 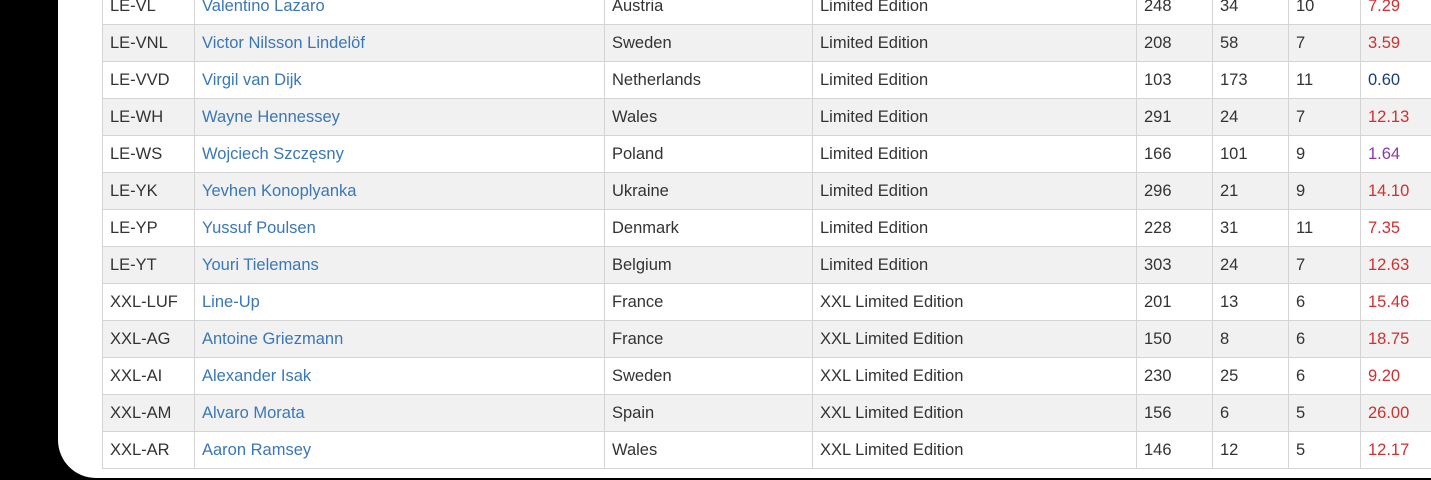 What do you see at coordinates (1174, 80) in the screenshot?
I see `stat: 103` at bounding box center [1174, 80].